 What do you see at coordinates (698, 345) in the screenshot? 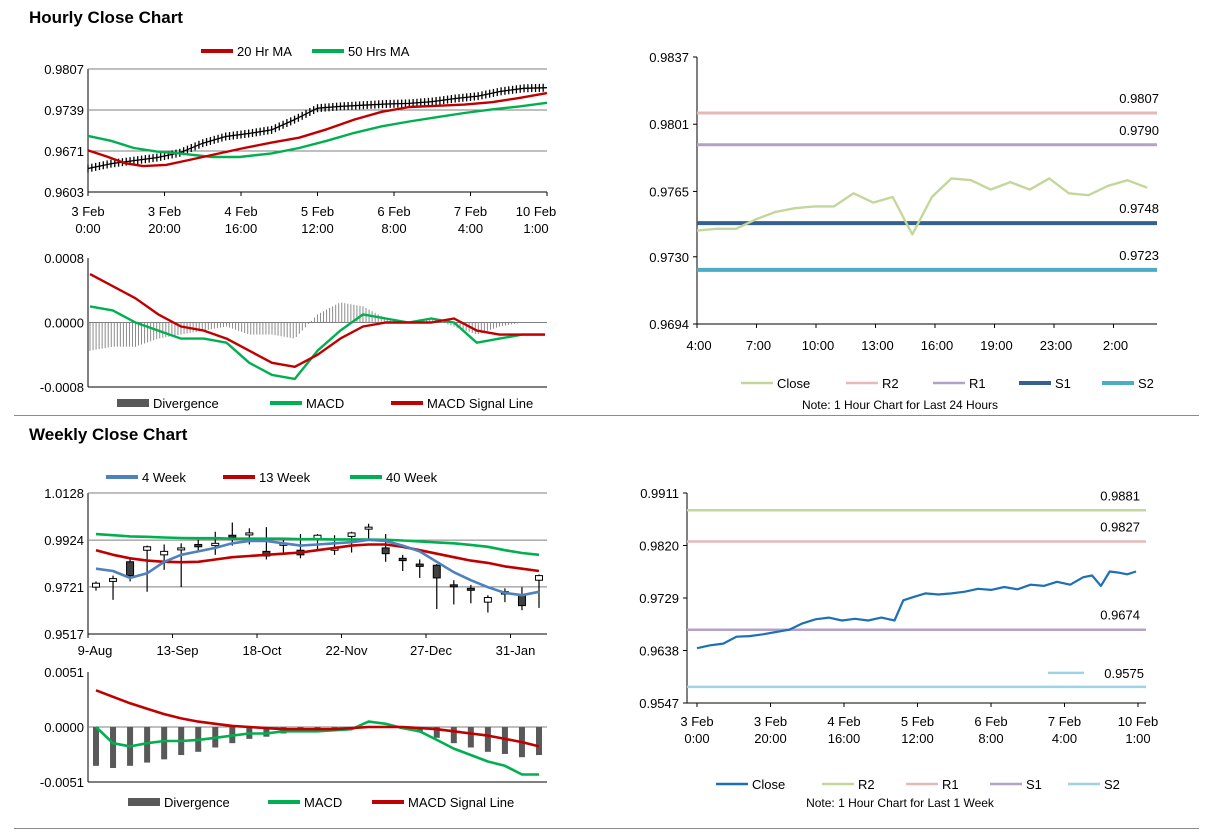
I see `hourly-24h-x-tick: 4:00` at bounding box center [698, 345].